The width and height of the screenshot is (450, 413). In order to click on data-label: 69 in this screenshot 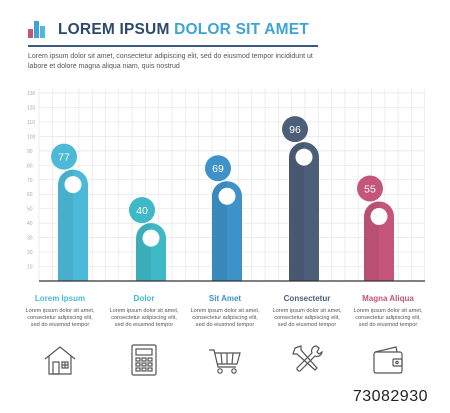, I will do `click(218, 169)`.